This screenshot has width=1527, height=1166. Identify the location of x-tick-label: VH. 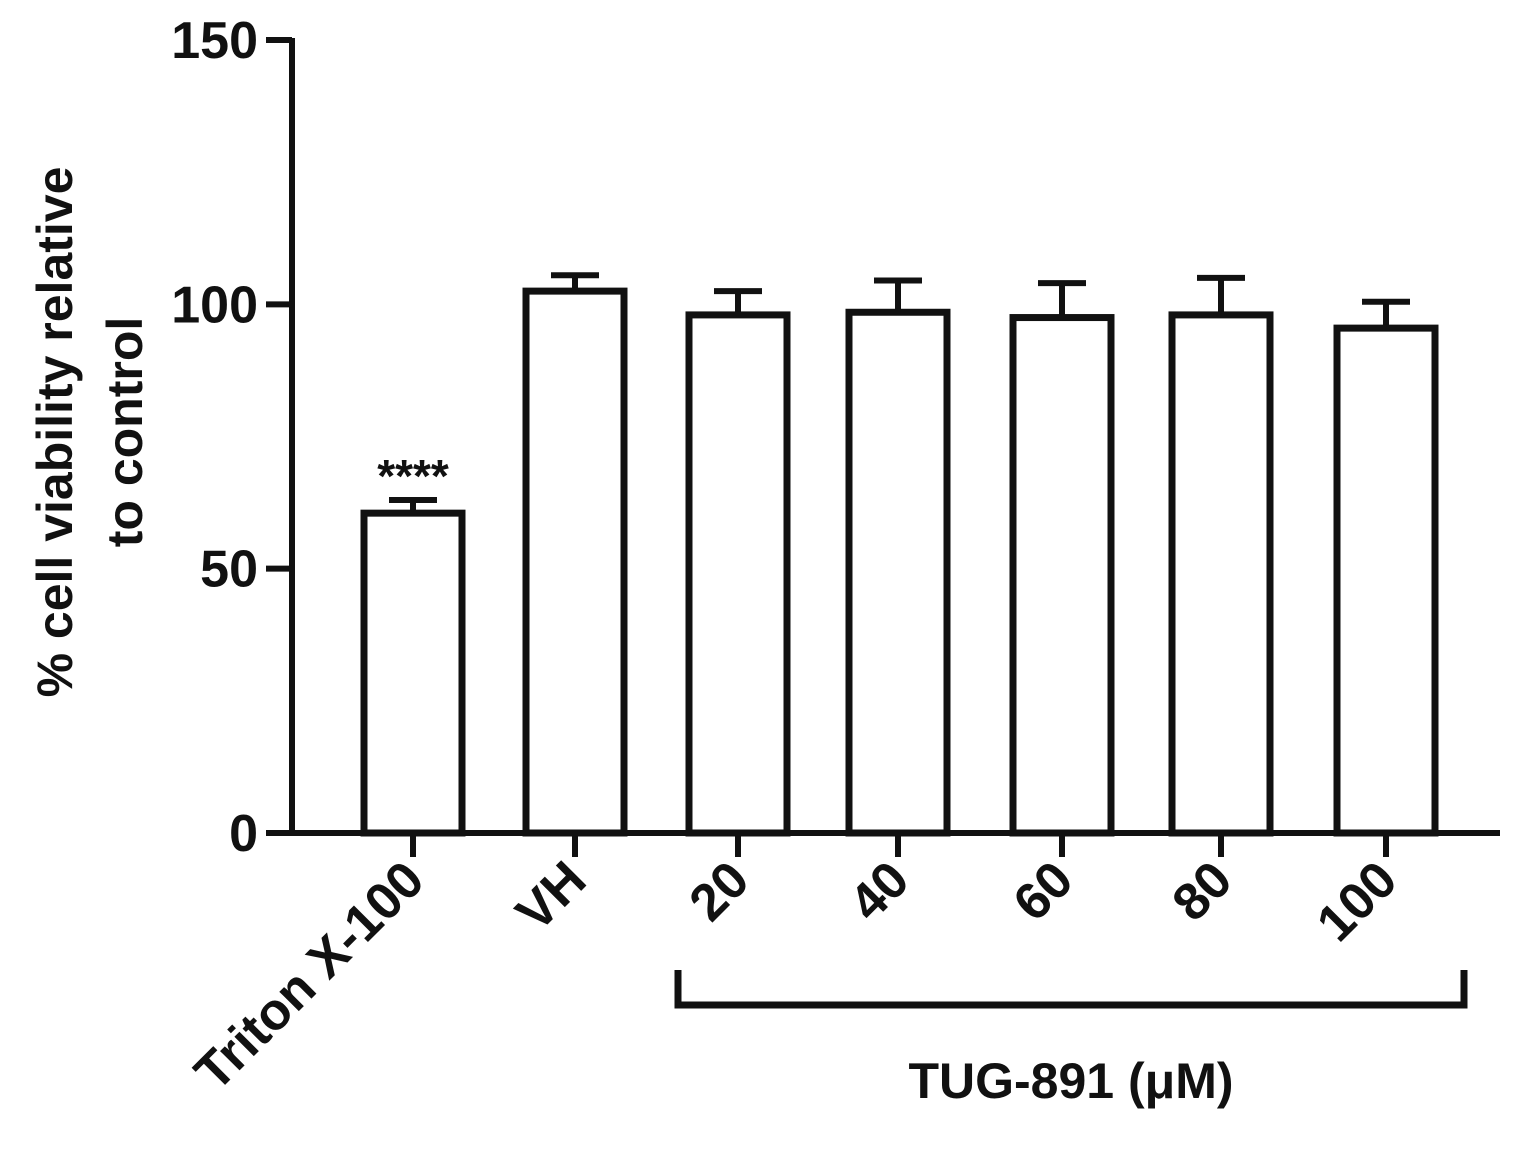
(551, 896).